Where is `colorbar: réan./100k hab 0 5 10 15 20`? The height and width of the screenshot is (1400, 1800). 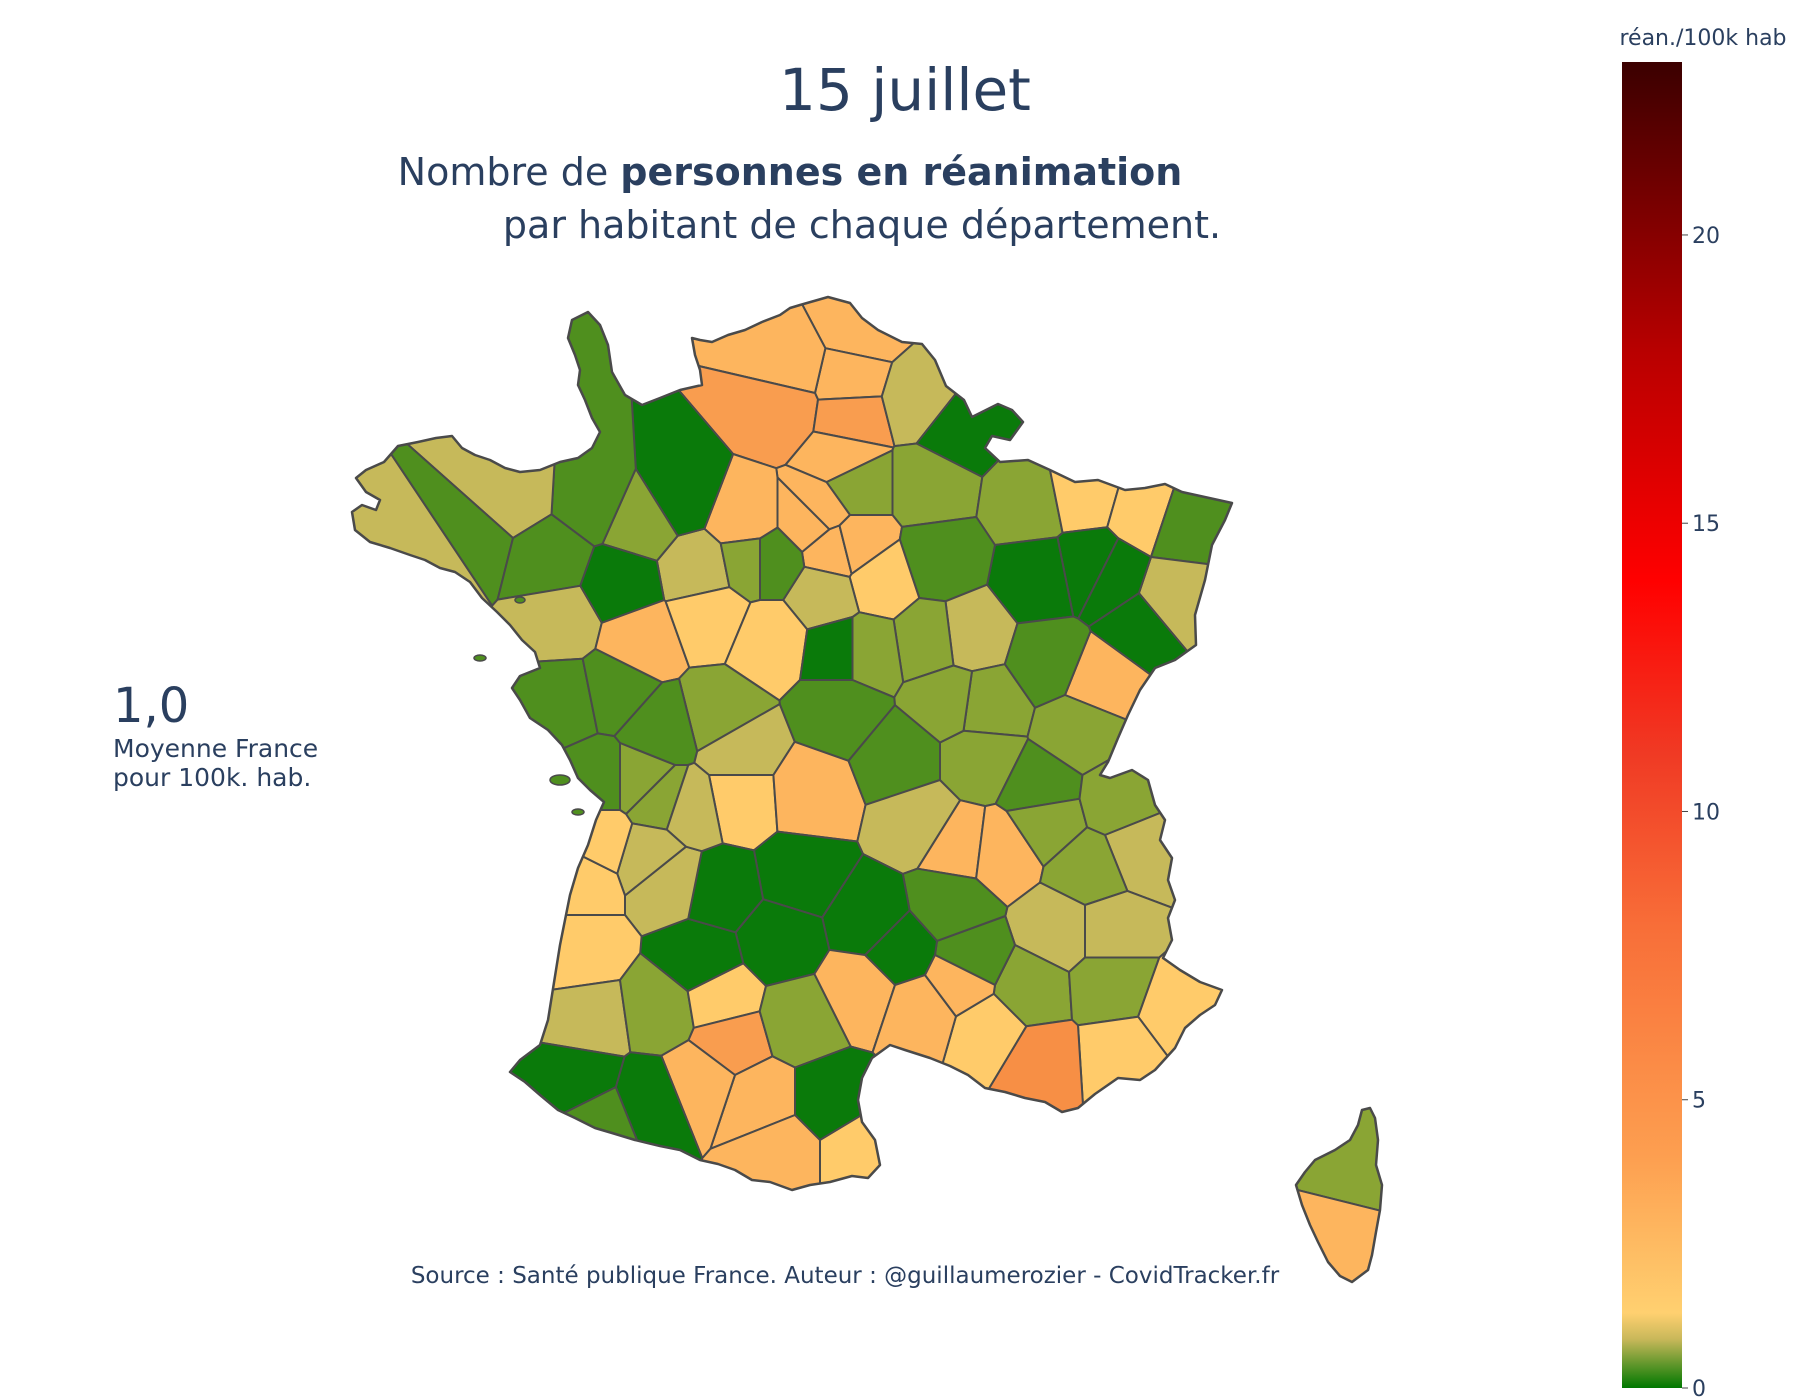 colorbar: réan./100k hab 0 5 10 15 20 is located at coordinates (1702, 713).